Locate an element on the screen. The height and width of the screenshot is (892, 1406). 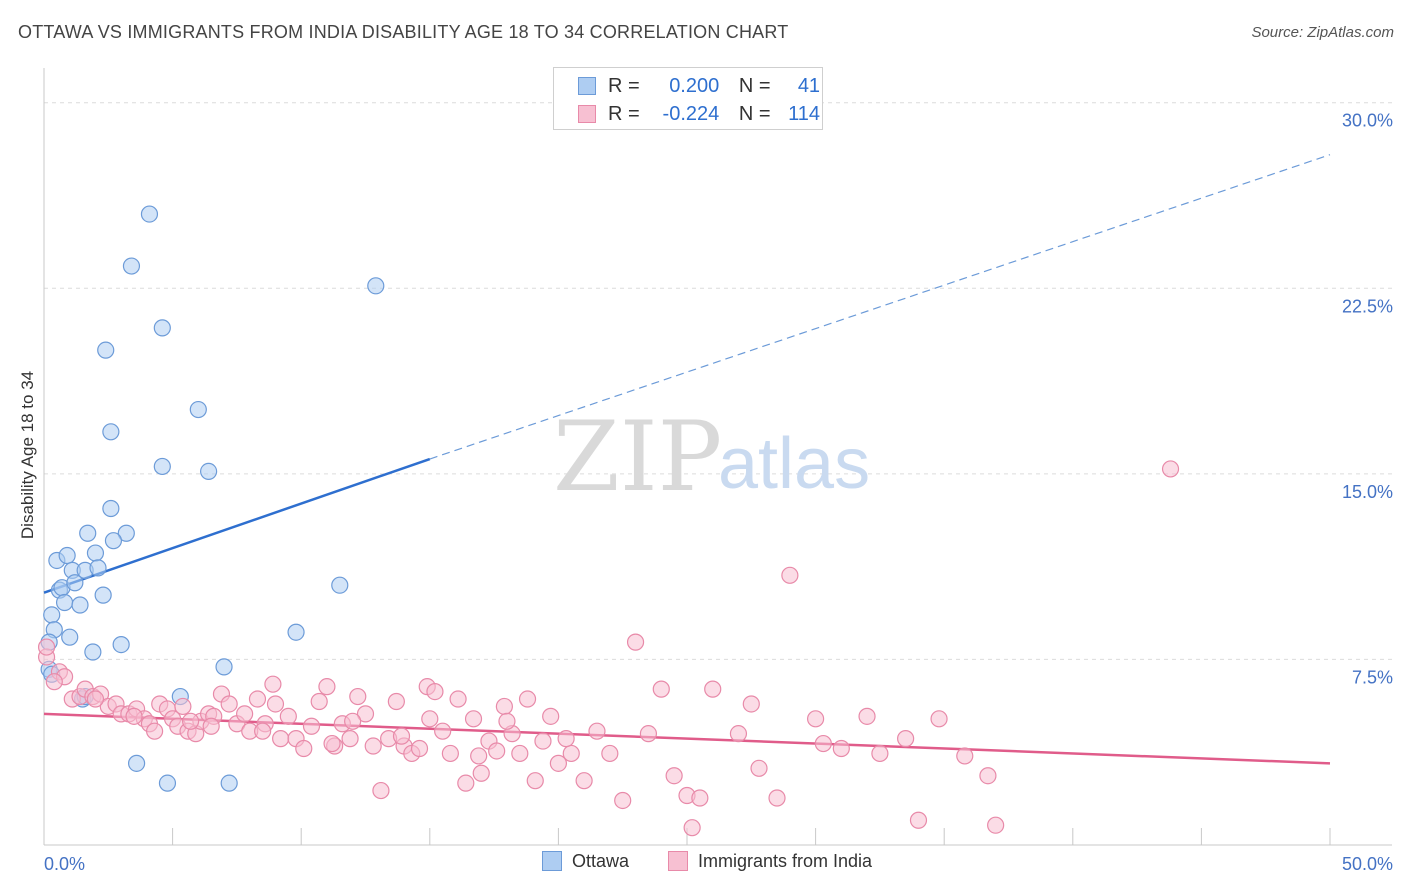
source-label: Source: ZipAtlas.com is located at coordinates (1322, 32).